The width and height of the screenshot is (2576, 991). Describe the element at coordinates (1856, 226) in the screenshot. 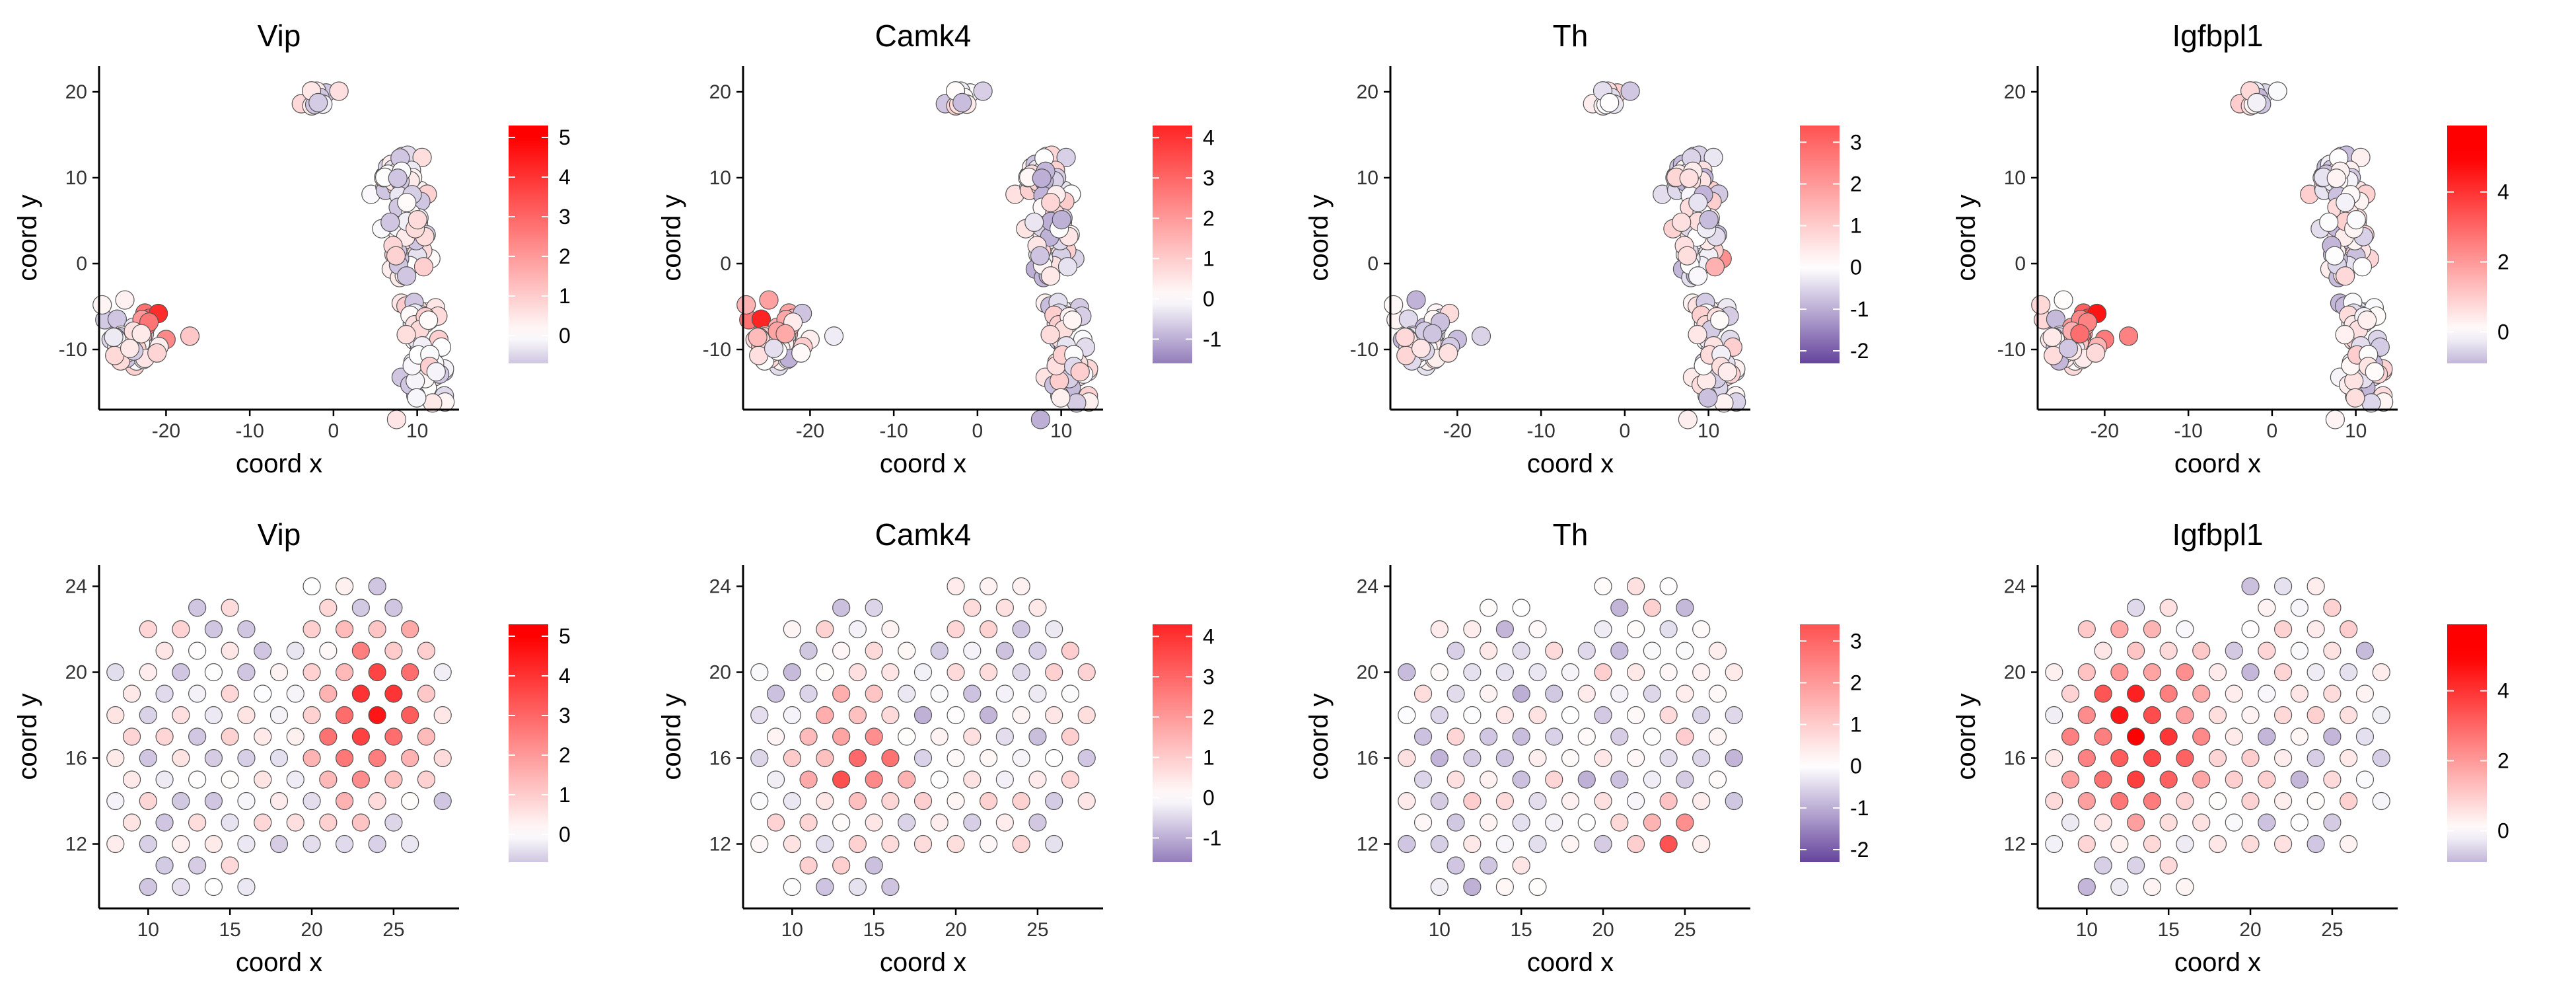

I see `colorbar-tick-label: 1` at that location.